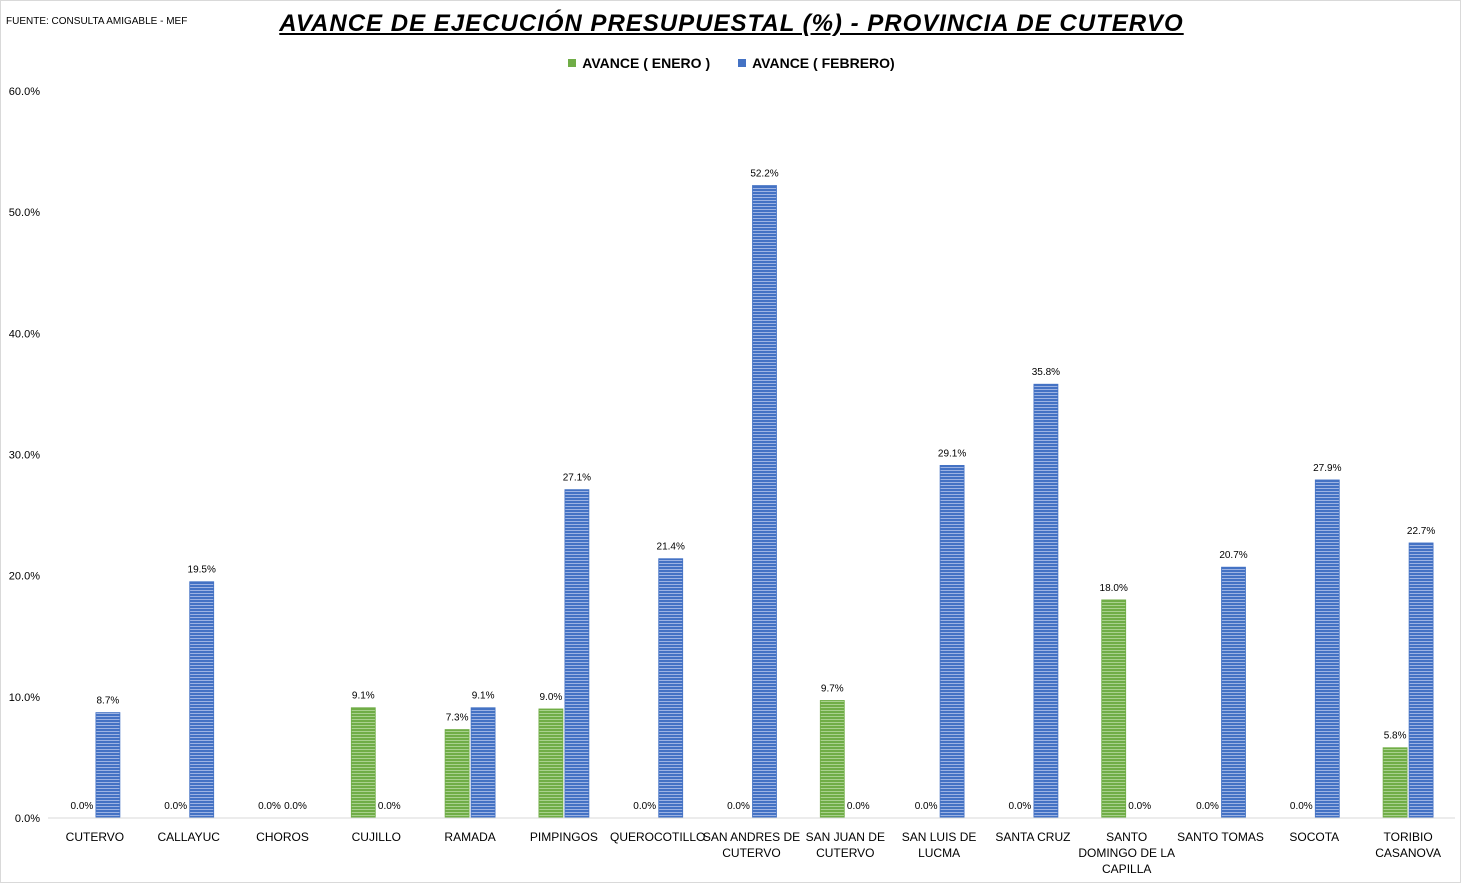 The height and width of the screenshot is (885, 1463). Describe the element at coordinates (764, 174) in the screenshot. I see `data-label-febrero: 52.2%` at that location.